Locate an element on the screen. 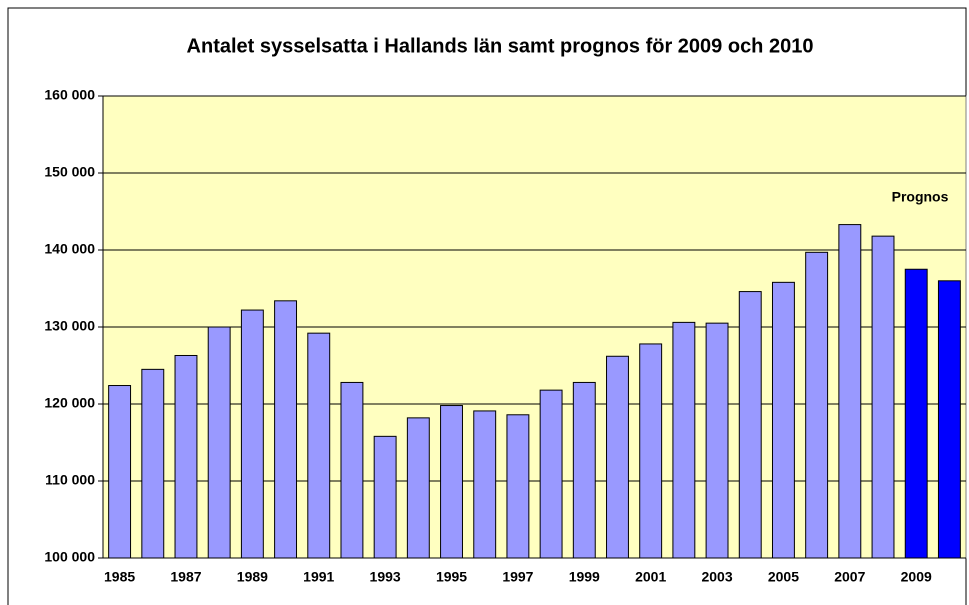 This screenshot has height=605, width=969. x-tick-label: 1987 is located at coordinates (185, 577).